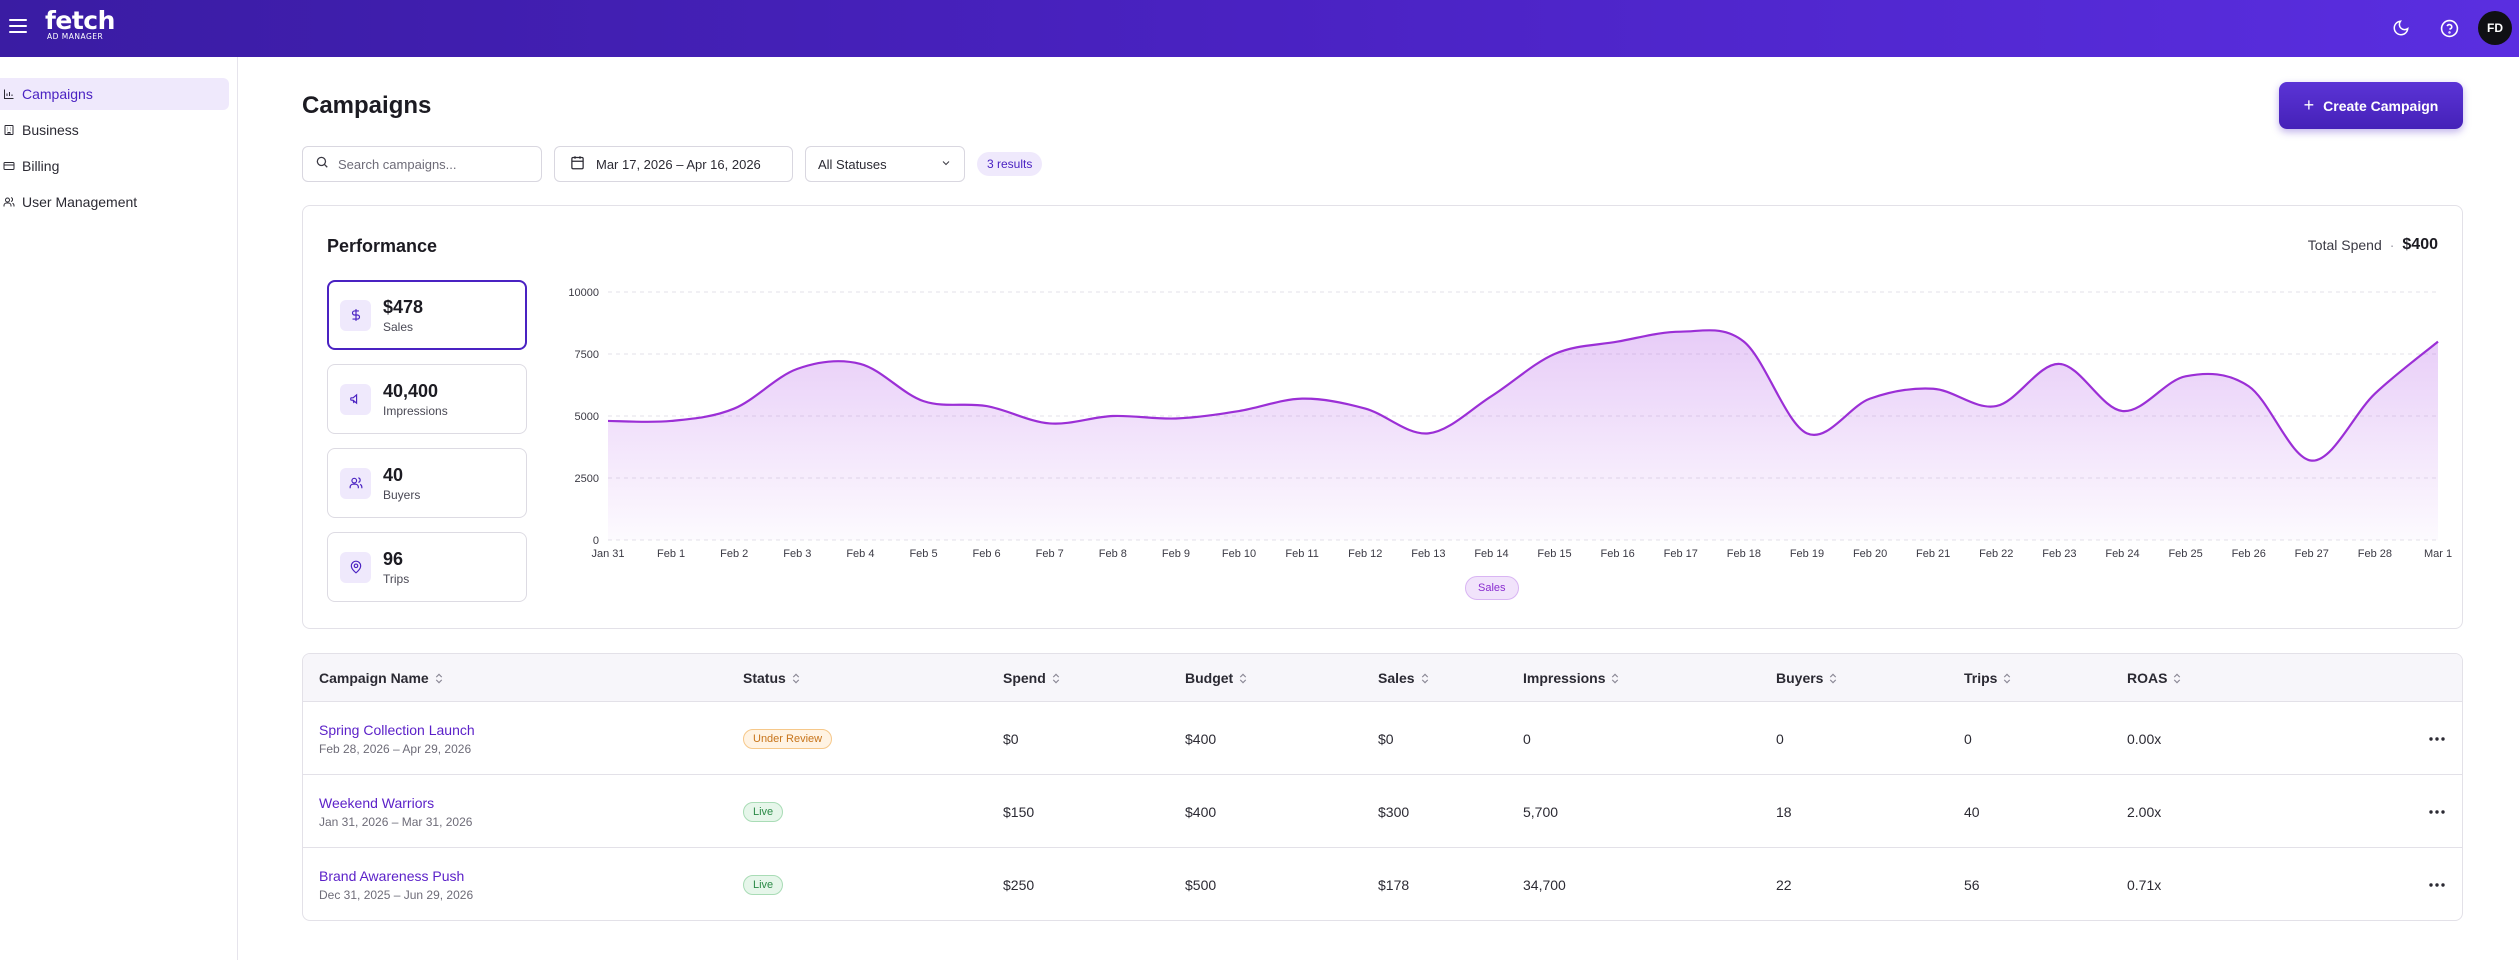 This screenshot has height=960, width=2519. Describe the element at coordinates (771, 678) in the screenshot. I see `column-header-status: Status` at that location.